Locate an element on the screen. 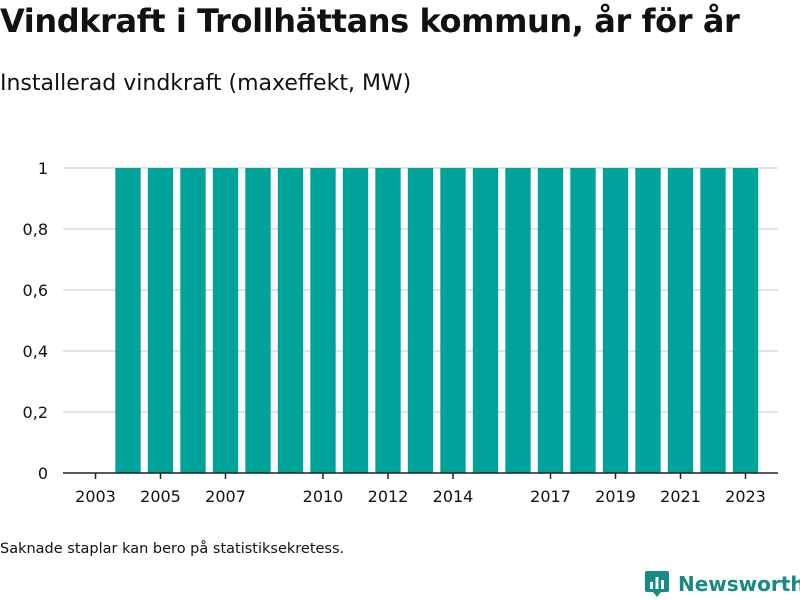 This screenshot has width=800, height=600. x-tick-label: 2014 is located at coordinates (453, 496).